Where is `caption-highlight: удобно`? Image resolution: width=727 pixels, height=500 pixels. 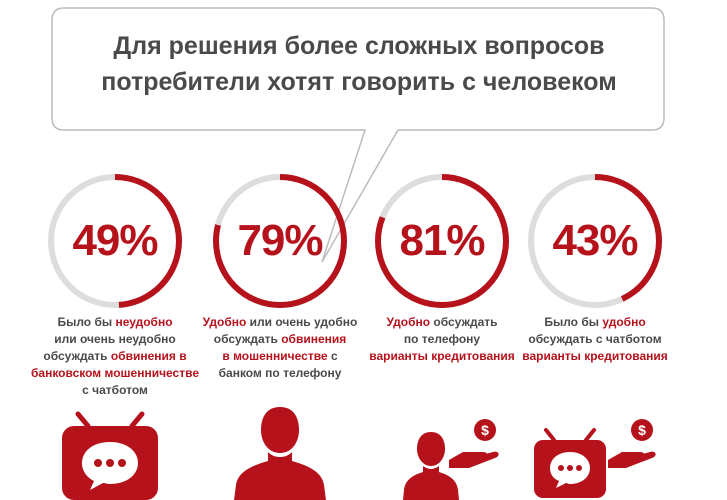 caption-highlight: удобно is located at coordinates (624, 322).